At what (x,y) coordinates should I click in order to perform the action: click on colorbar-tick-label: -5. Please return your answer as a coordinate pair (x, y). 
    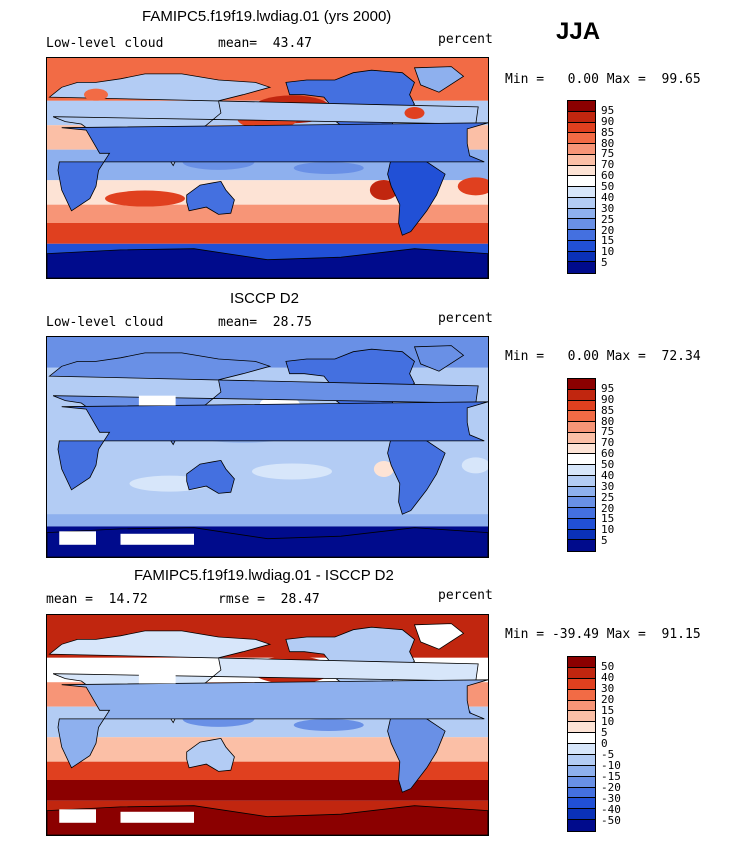
    Looking at the image, I should click on (608, 754).